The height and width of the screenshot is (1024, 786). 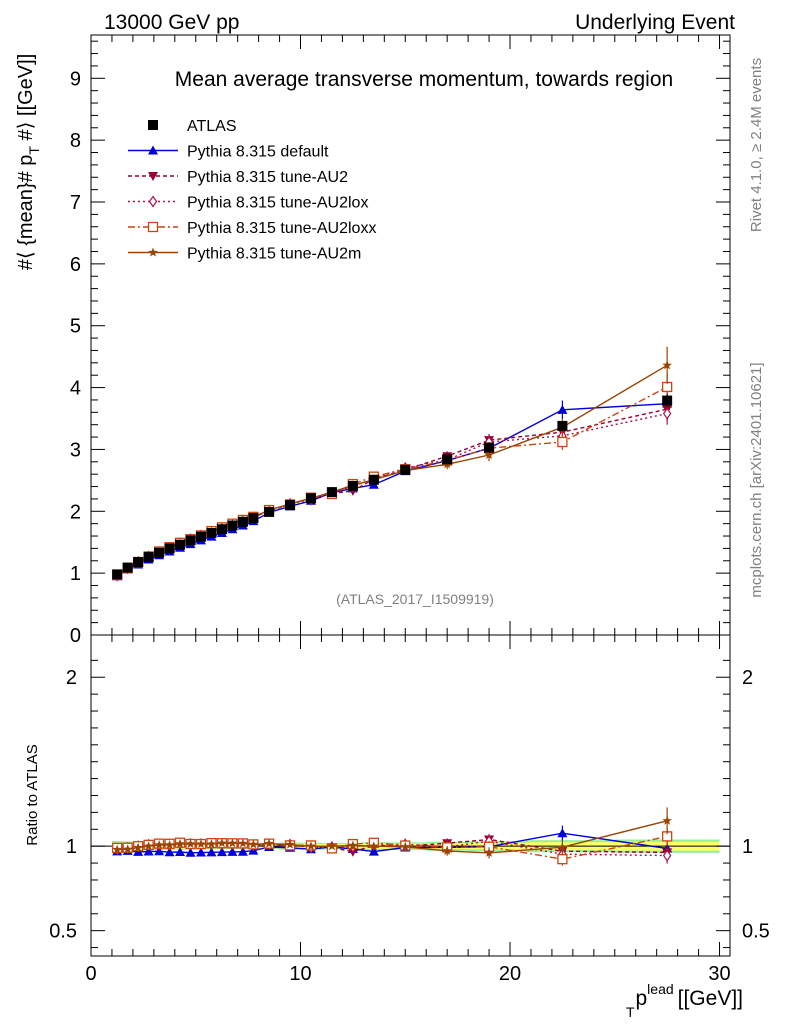 What do you see at coordinates (75, 389) in the screenshot?
I see `y-tick-label: 4` at bounding box center [75, 389].